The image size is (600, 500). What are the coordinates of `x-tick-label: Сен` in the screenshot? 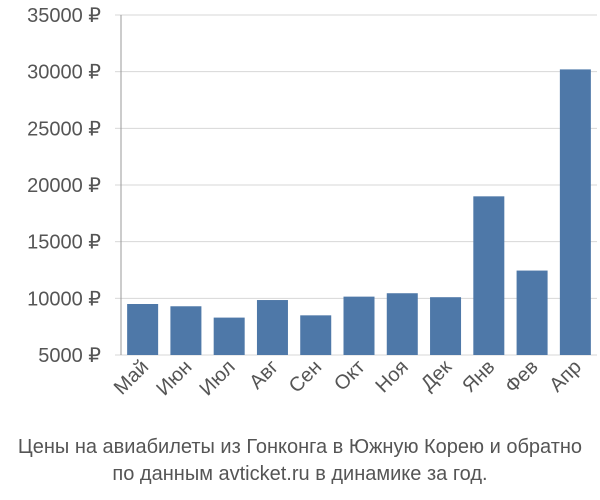 It's located at (305, 376).